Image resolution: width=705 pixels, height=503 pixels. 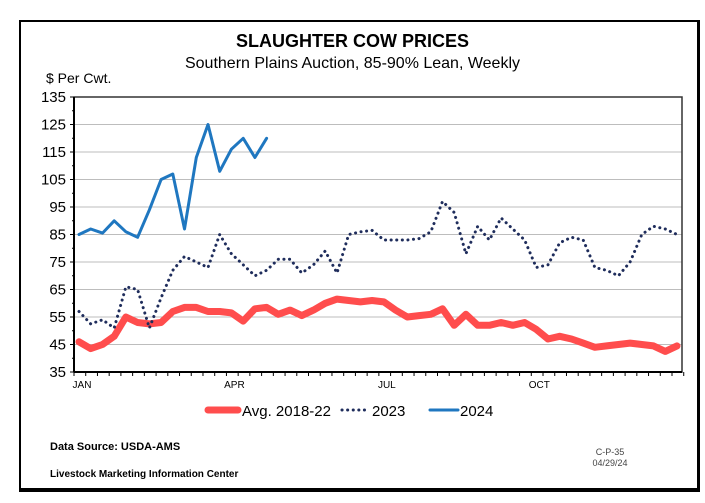 What do you see at coordinates (286, 411) in the screenshot?
I see `legend-label: Avg. 2018-22` at bounding box center [286, 411].